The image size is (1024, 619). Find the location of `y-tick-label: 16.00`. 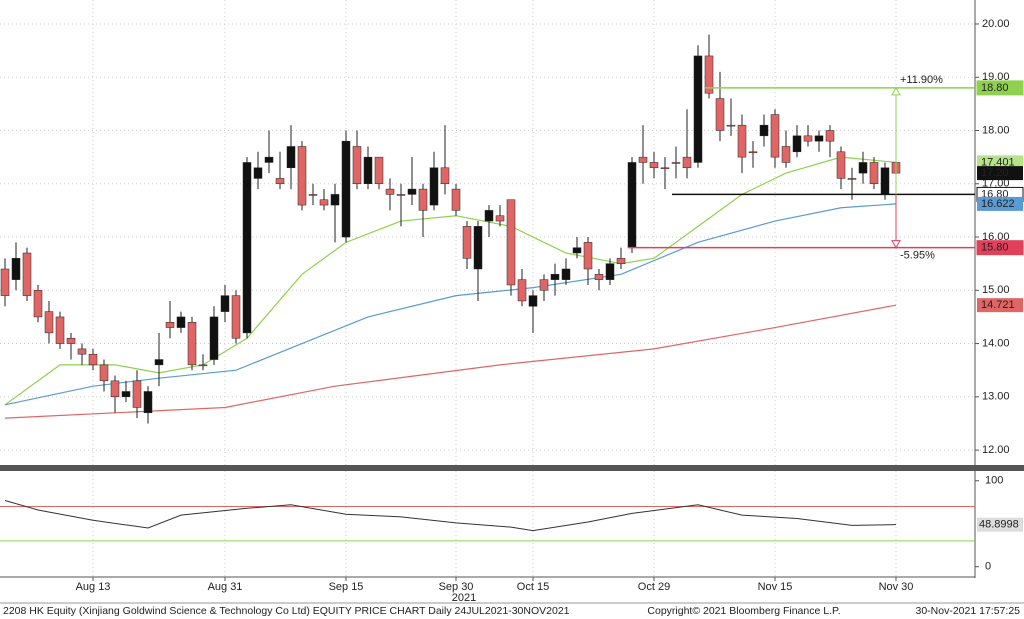

y-tick-label: 16.00 is located at coordinates (996, 237).